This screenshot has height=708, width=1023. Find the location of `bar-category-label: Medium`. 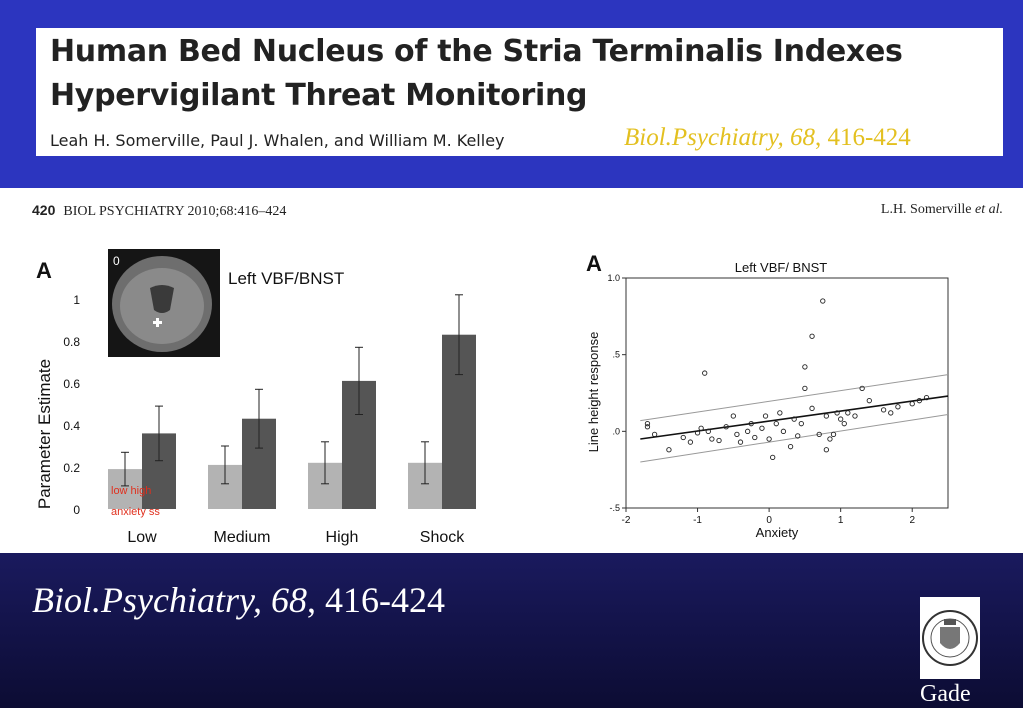

bar-category-label: Medium is located at coordinates (242, 537).